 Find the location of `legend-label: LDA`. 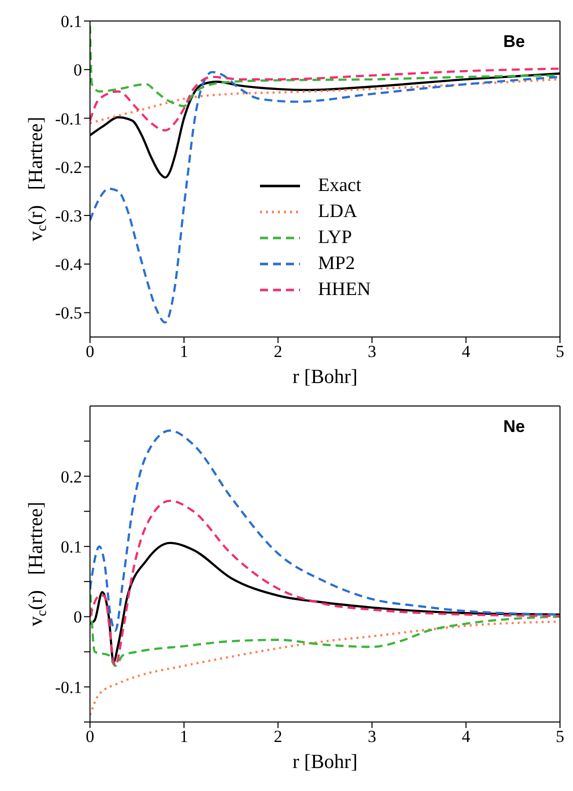

legend-label: LDA is located at coordinates (338, 212).